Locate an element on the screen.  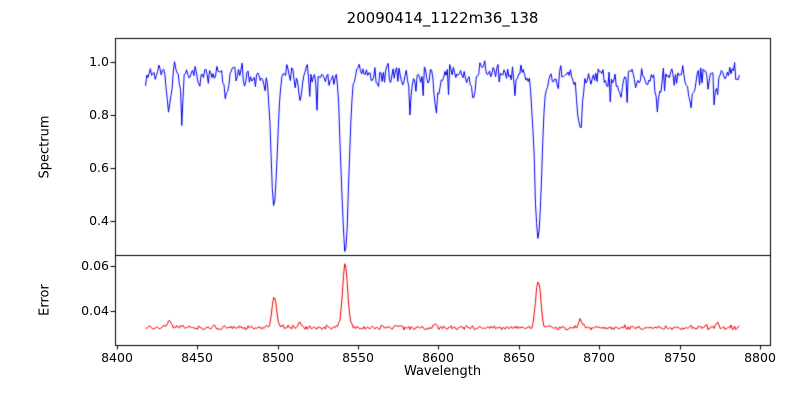
chart-title: 20090414_1122m36_138 is located at coordinates (442, 18).